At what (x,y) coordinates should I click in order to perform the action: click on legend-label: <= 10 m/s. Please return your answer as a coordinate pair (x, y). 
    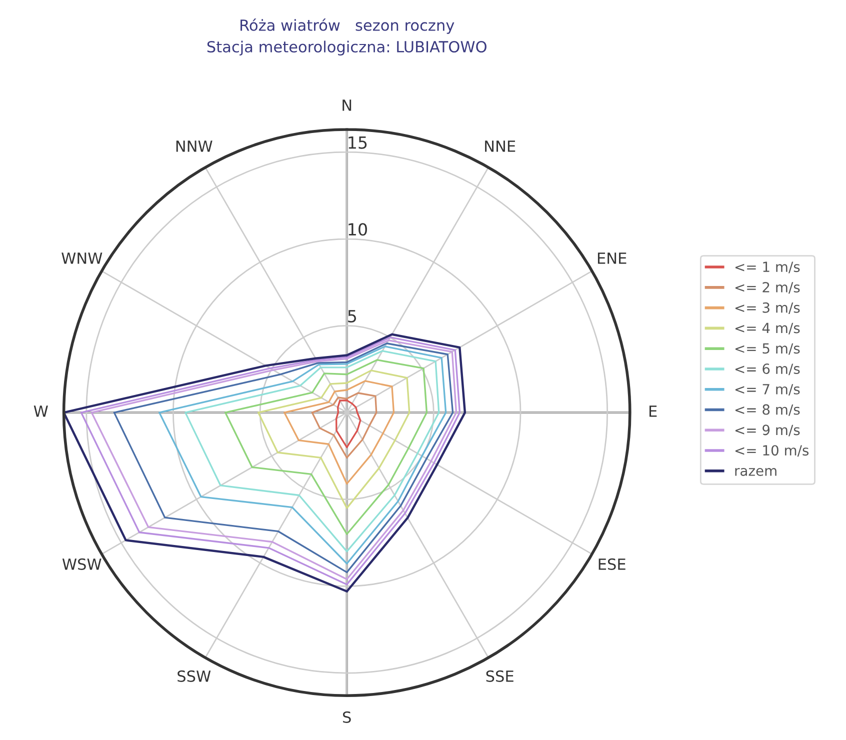
    Looking at the image, I should click on (772, 451).